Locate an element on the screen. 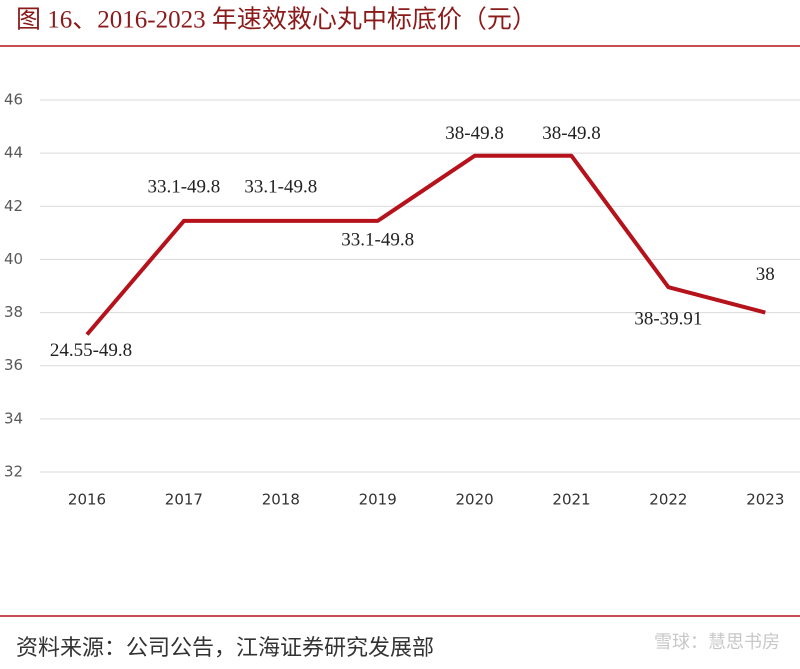 Image resolution: width=800 pixels, height=669 pixels. x-tick-label: 2022 is located at coordinates (668, 500).